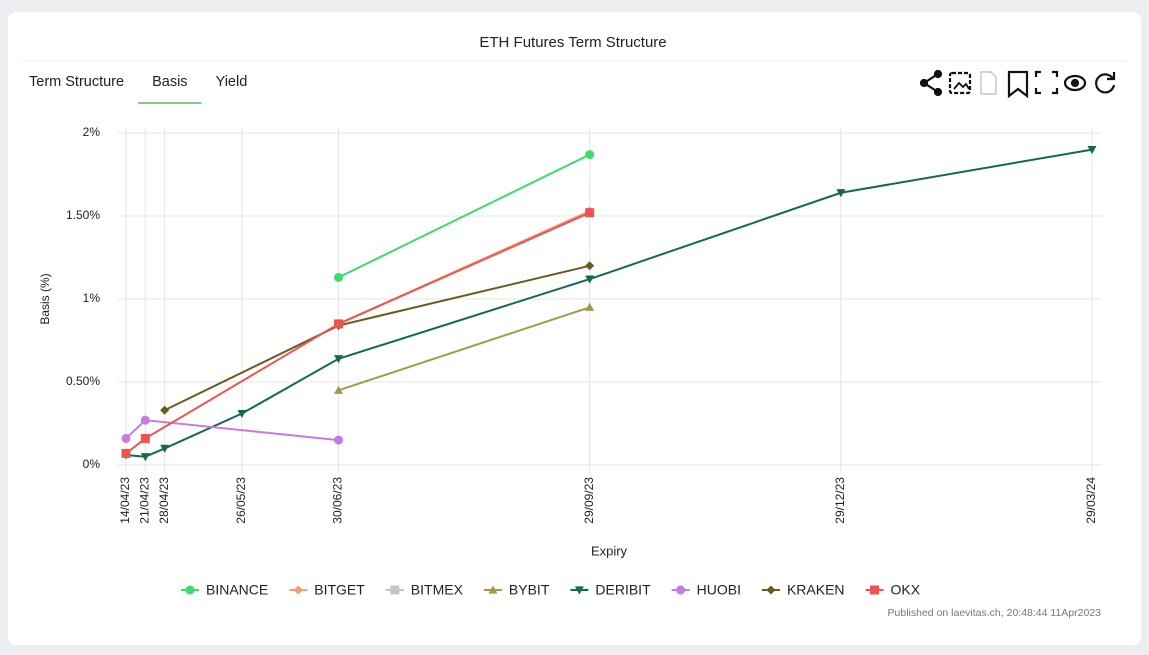 Image resolution: width=1149 pixels, height=655 pixels. What do you see at coordinates (83, 381) in the screenshot?
I see `y-tick-label: 0.50%` at bounding box center [83, 381].